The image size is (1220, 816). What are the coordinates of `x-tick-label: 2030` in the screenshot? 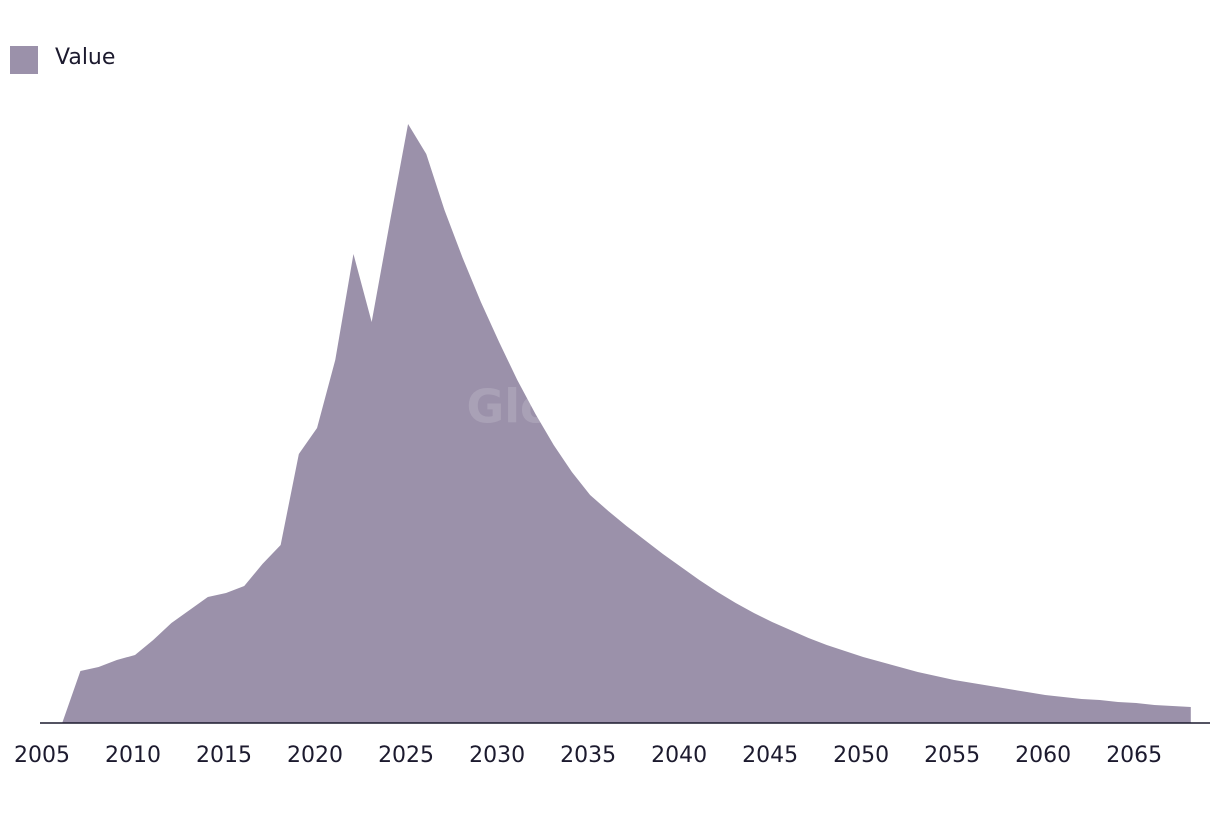 It's located at (497, 755).